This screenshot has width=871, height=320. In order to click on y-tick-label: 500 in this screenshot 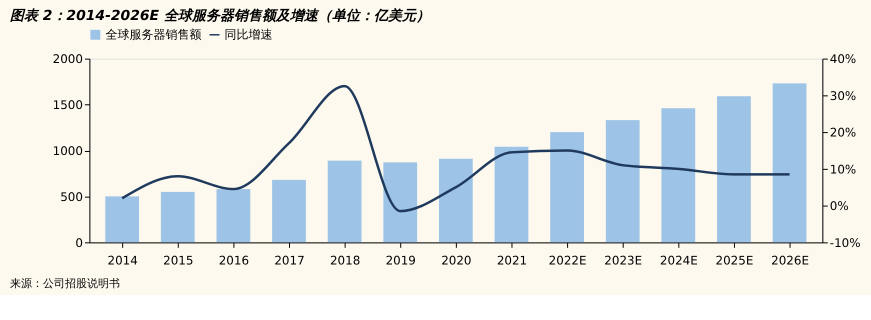, I will do `click(71, 197)`.